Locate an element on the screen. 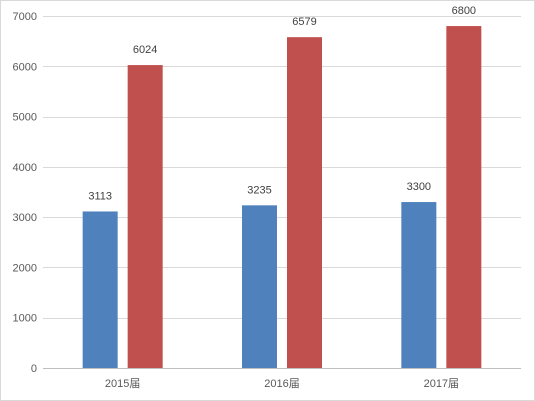 This screenshot has width=535, height=401. y-tick-label: 1000 is located at coordinates (25, 319).